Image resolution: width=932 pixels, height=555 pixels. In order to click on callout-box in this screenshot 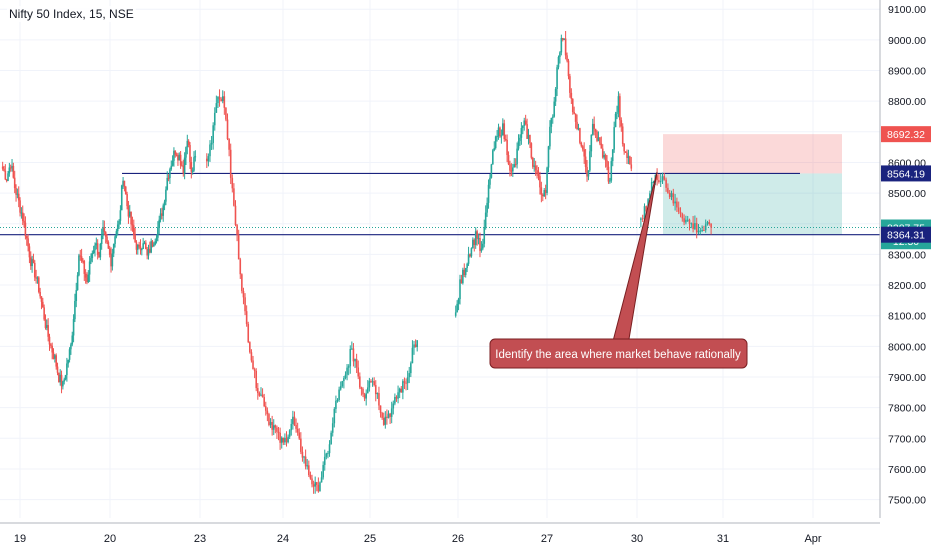, I will do `click(618, 353)`.